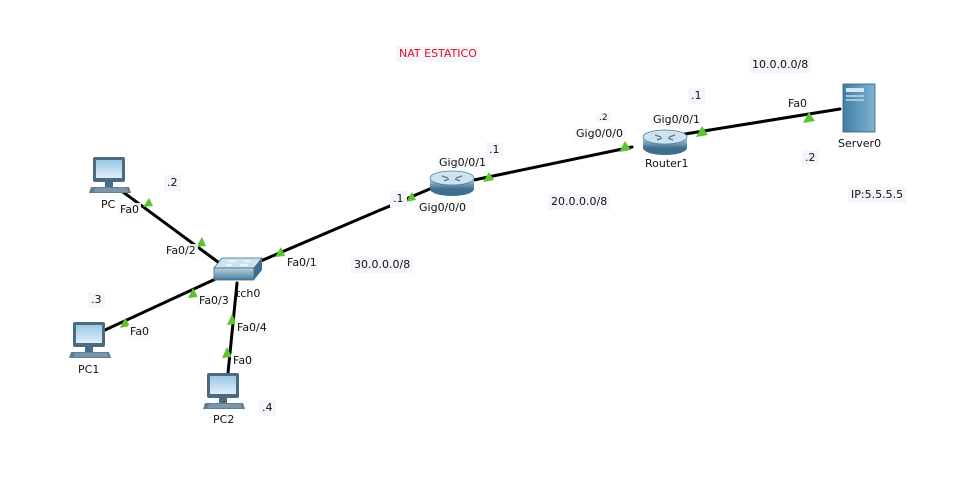 The height and width of the screenshot is (498, 964). Describe the element at coordinates (810, 158) in the screenshot. I see `server0-address: .2` at that location.